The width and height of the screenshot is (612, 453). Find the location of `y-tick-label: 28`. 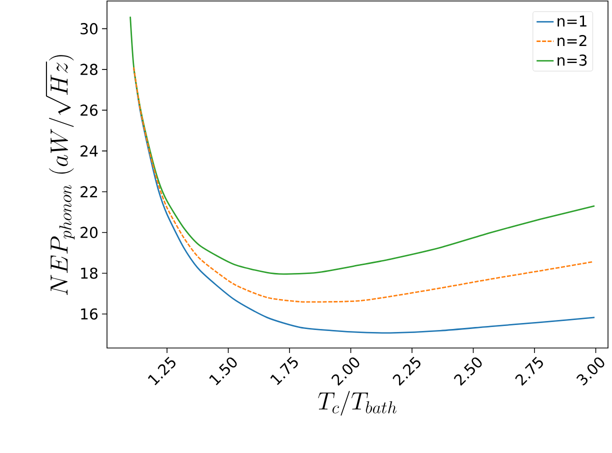

y-tick-label: 28 is located at coordinates (89, 70).